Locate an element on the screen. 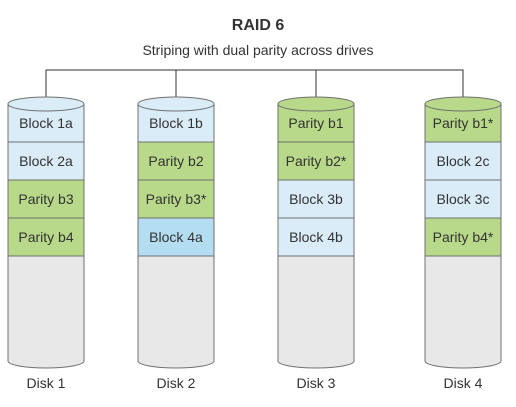 Image resolution: width=516 pixels, height=407 pixels. block-label: Parity b4* is located at coordinates (463, 237).